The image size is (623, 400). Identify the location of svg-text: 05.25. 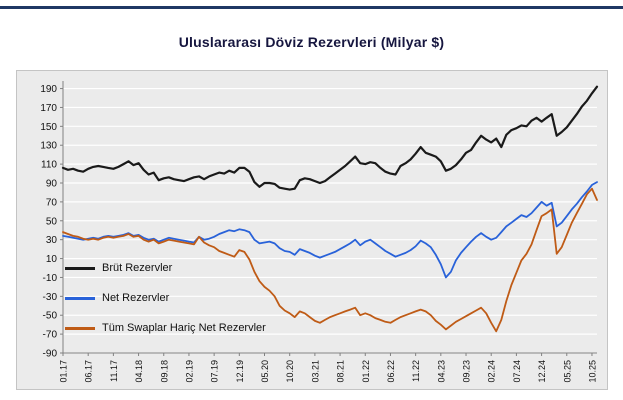
(567, 371).